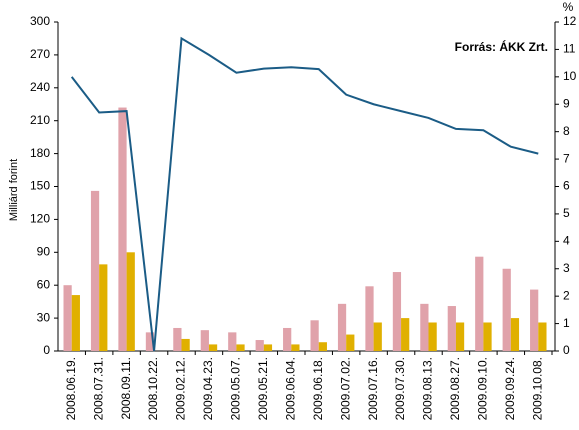 Image resolution: width=579 pixels, height=430 pixels. Describe the element at coordinates (40, 54) in the screenshot. I see `y-tick-label: 270` at that location.